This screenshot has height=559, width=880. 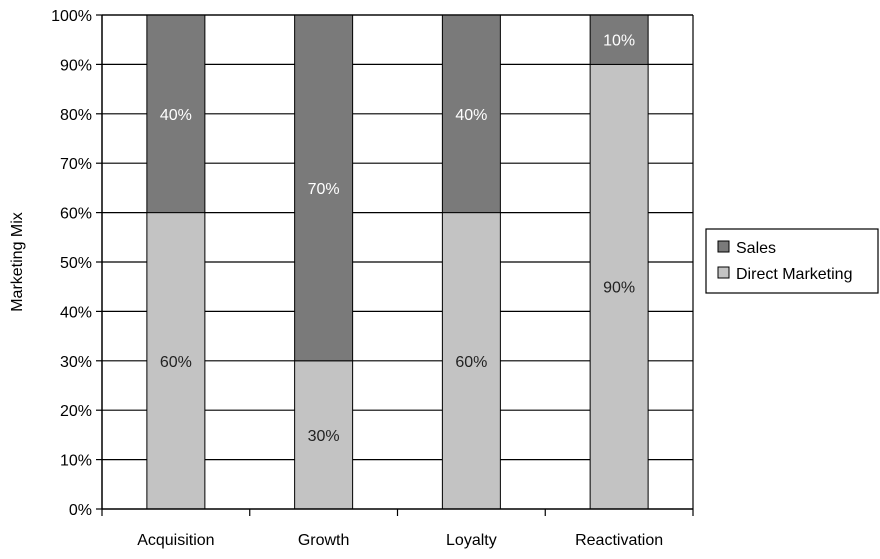 I want to click on bar-sales-reactivation, so click(x=619, y=39).